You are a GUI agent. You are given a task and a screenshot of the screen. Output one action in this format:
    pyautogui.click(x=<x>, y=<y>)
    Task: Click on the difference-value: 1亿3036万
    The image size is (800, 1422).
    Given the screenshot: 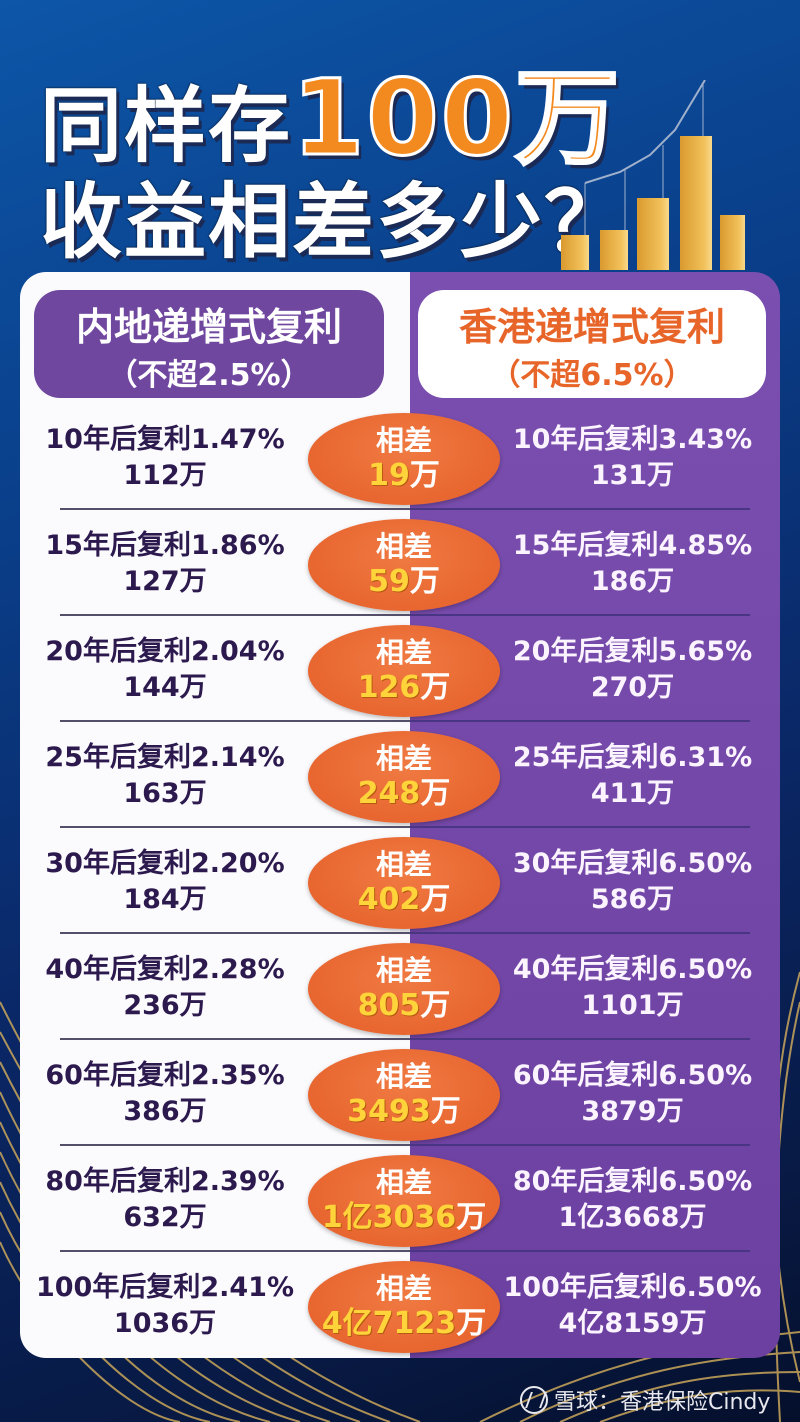 What is the action you would take?
    pyautogui.click(x=404, y=1218)
    